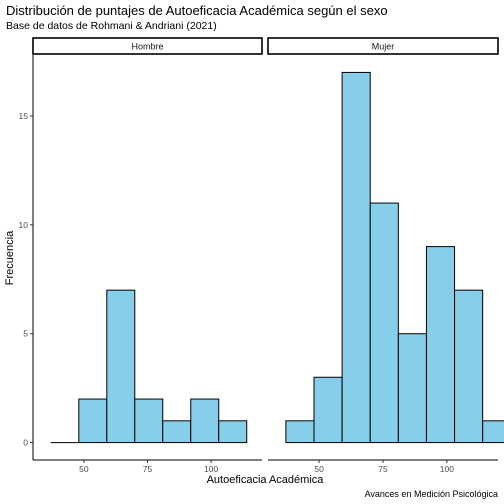  Describe the element at coordinates (10, 257) in the screenshot. I see `y-axis-label: Frecuencia` at that location.